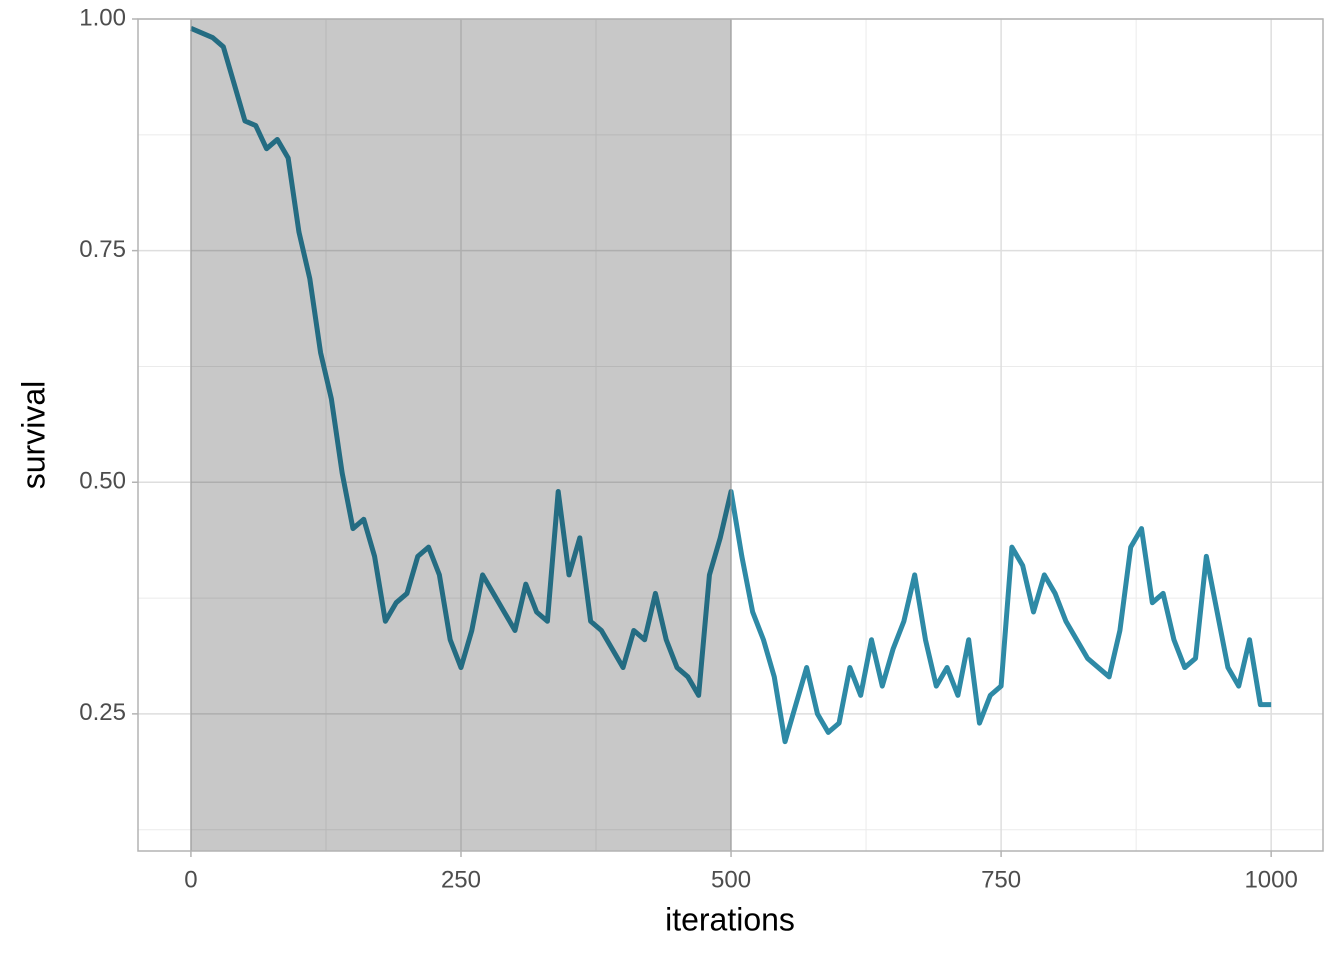 This screenshot has height=965, width=1344. I want to click on x-tick-label: 750, so click(1001, 879).